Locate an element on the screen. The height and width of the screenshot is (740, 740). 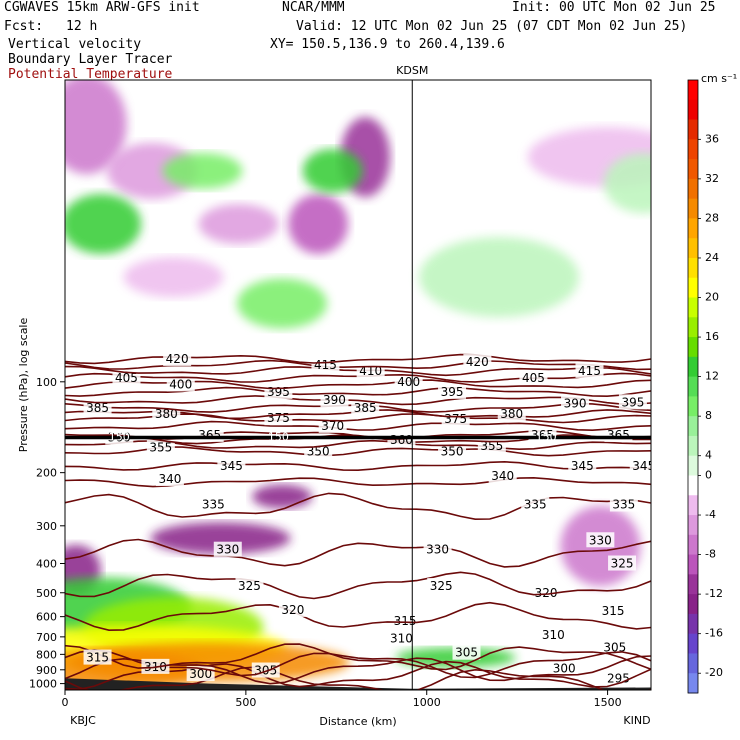
theta-label-310-2: 310 is located at coordinates (553, 635).